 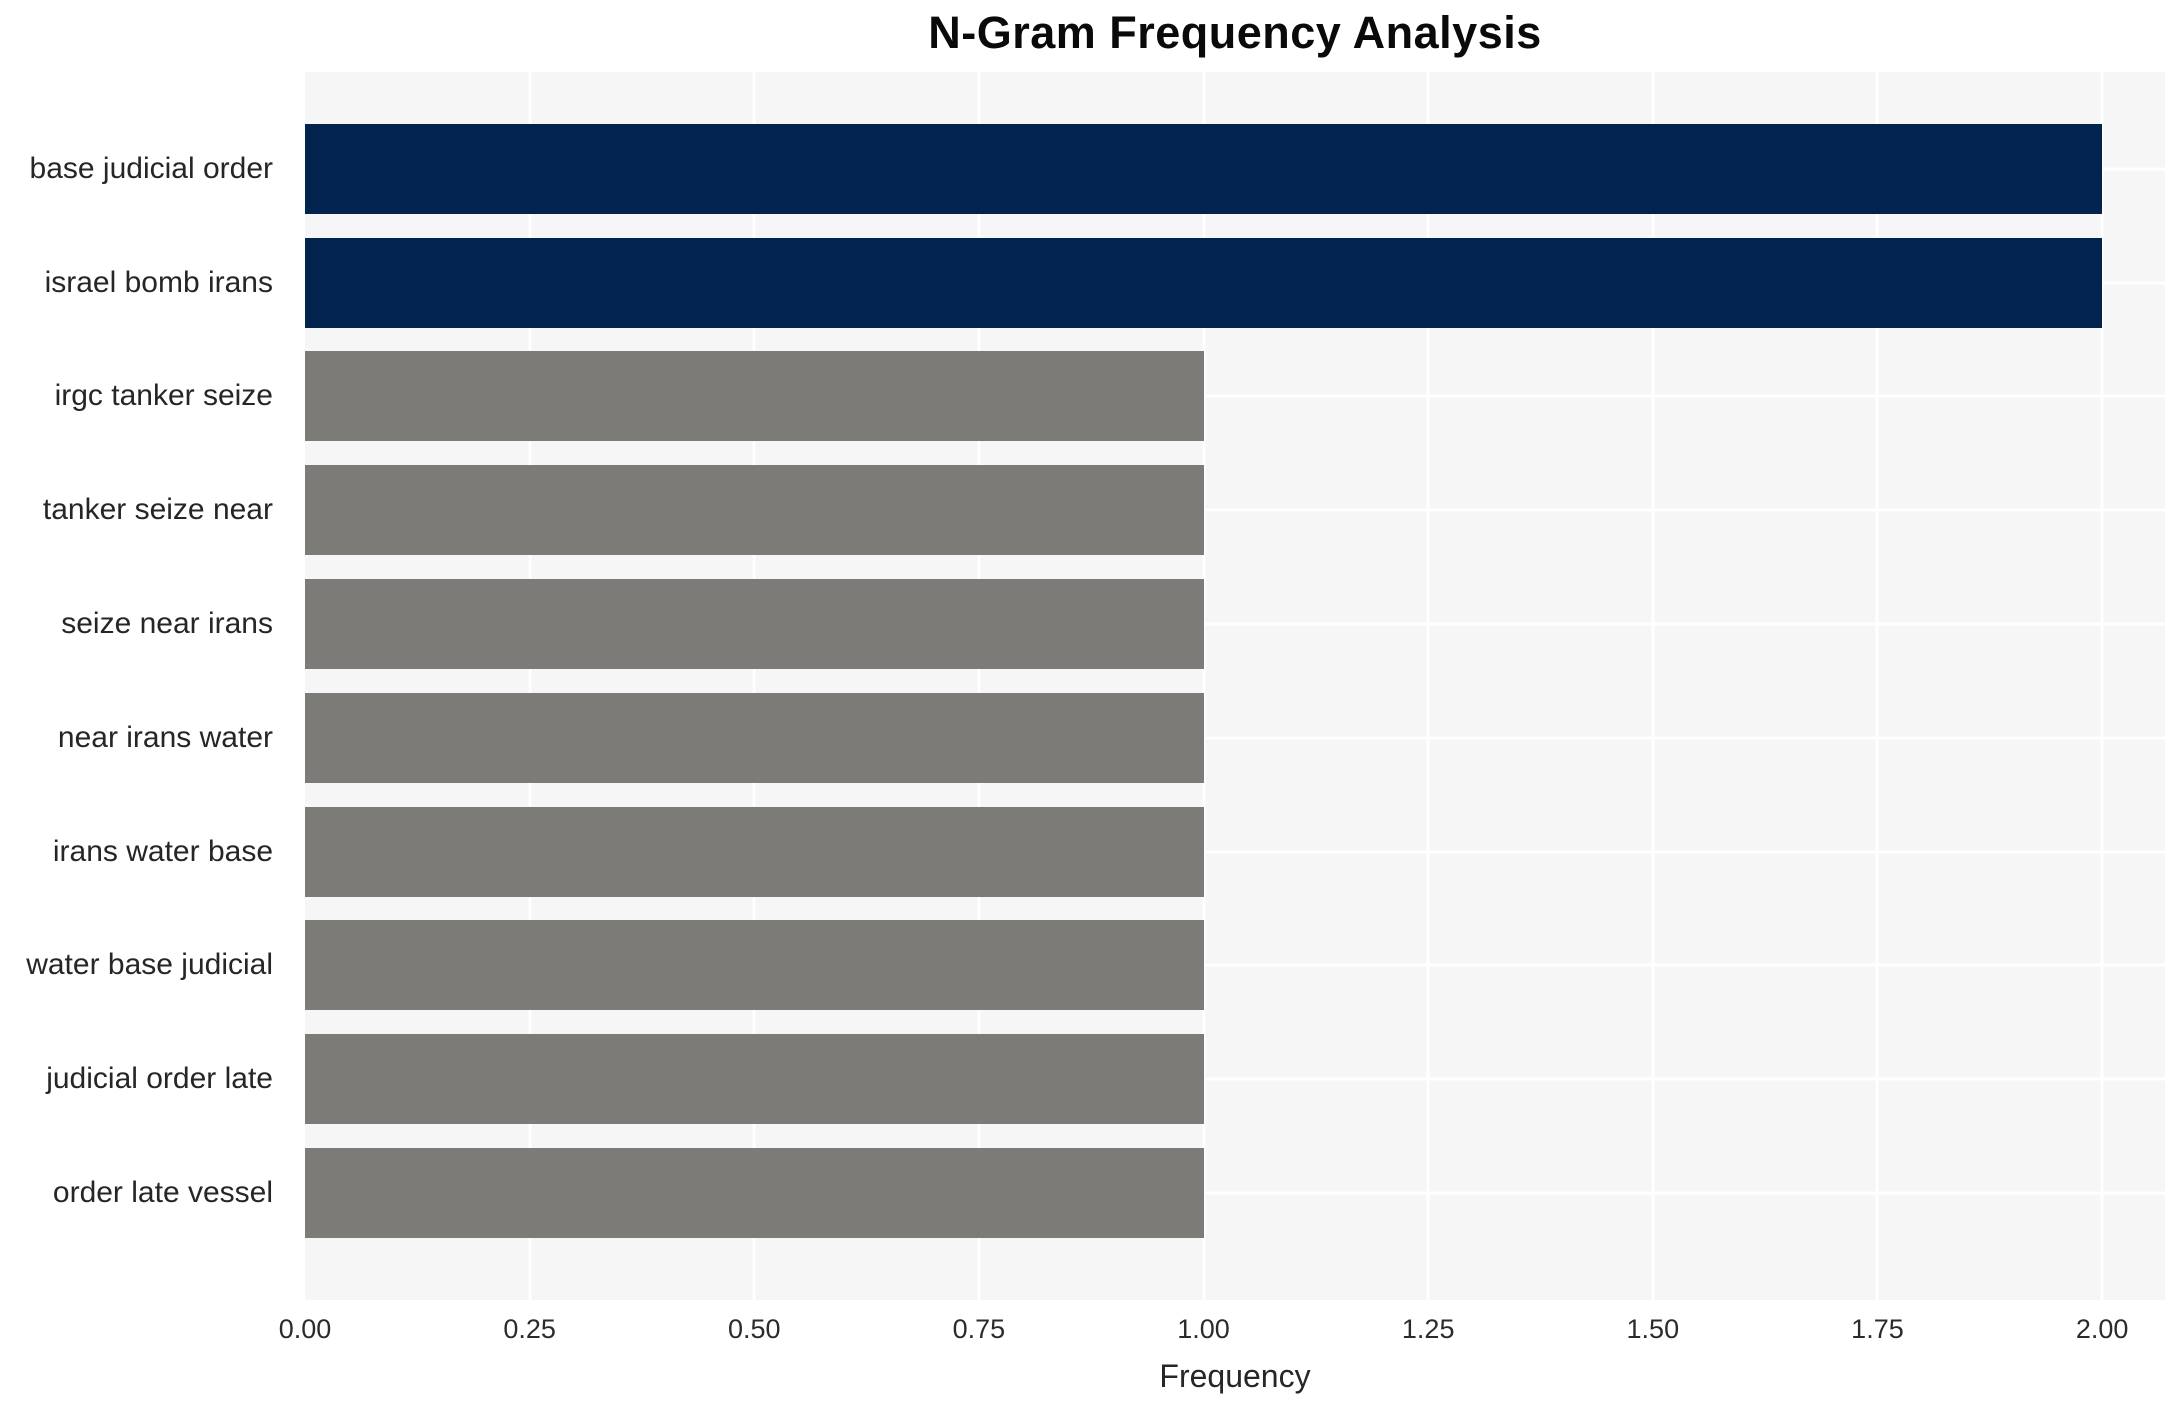 What do you see at coordinates (1877, 1329) in the screenshot?
I see `x-axis-tick-label: 1.75` at bounding box center [1877, 1329].